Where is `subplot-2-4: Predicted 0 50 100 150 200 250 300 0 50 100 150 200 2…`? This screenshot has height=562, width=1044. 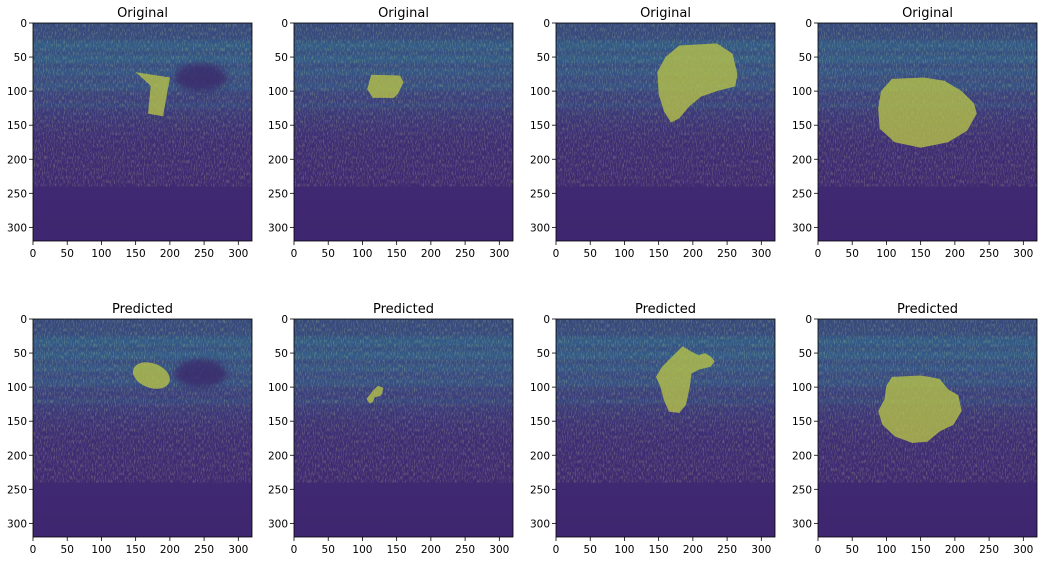 subplot-2-4: Predicted 0 50 100 150 200 250 300 0 50 100 150 200 2… is located at coordinates (915, 429).